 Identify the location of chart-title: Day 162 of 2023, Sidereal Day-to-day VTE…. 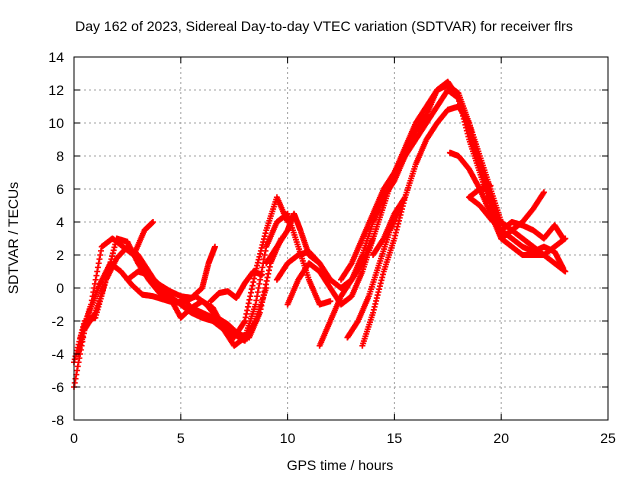
(324, 26).